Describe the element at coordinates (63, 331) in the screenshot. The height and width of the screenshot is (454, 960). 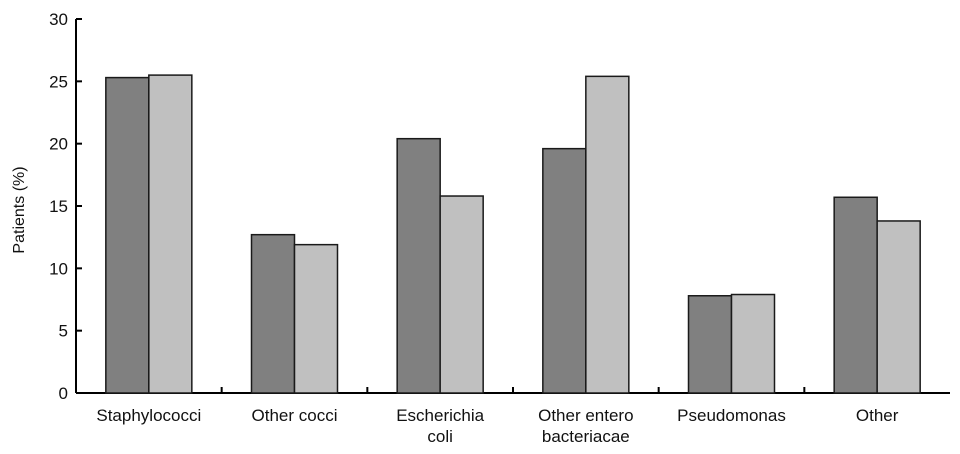
I see `y-tick-label: 5` at that location.